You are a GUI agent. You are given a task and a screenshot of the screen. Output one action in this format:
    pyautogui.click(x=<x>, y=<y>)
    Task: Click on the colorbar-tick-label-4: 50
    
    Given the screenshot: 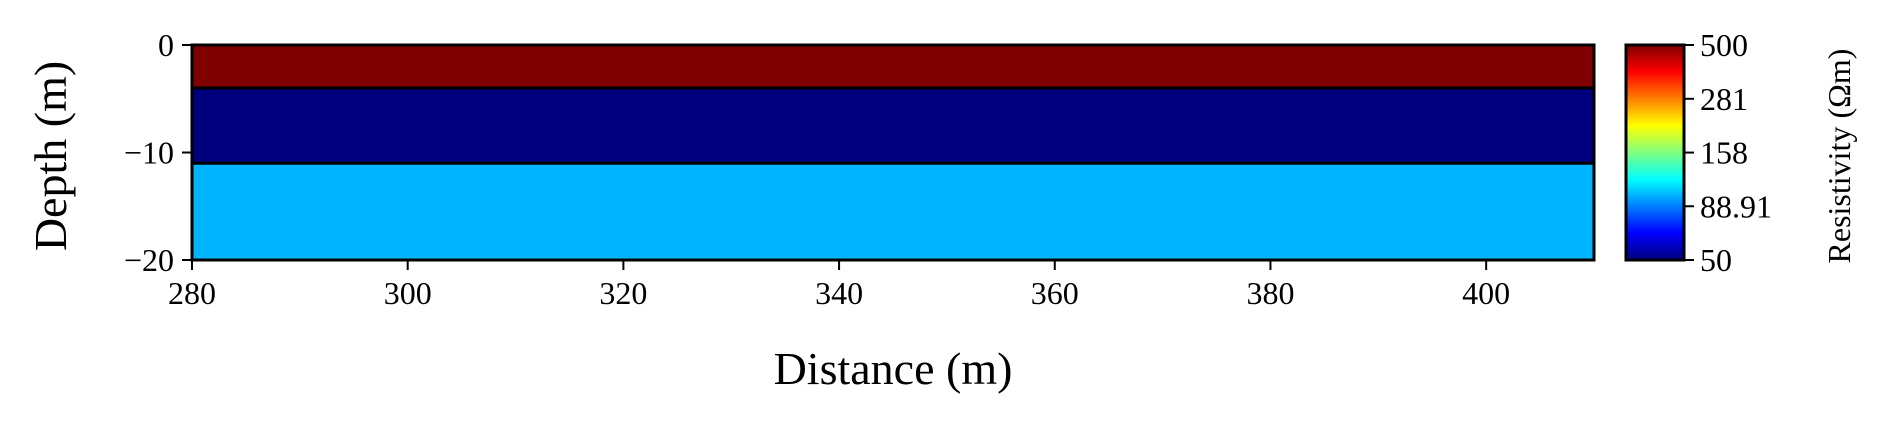 What is the action you would take?
    pyautogui.click(x=1716, y=260)
    